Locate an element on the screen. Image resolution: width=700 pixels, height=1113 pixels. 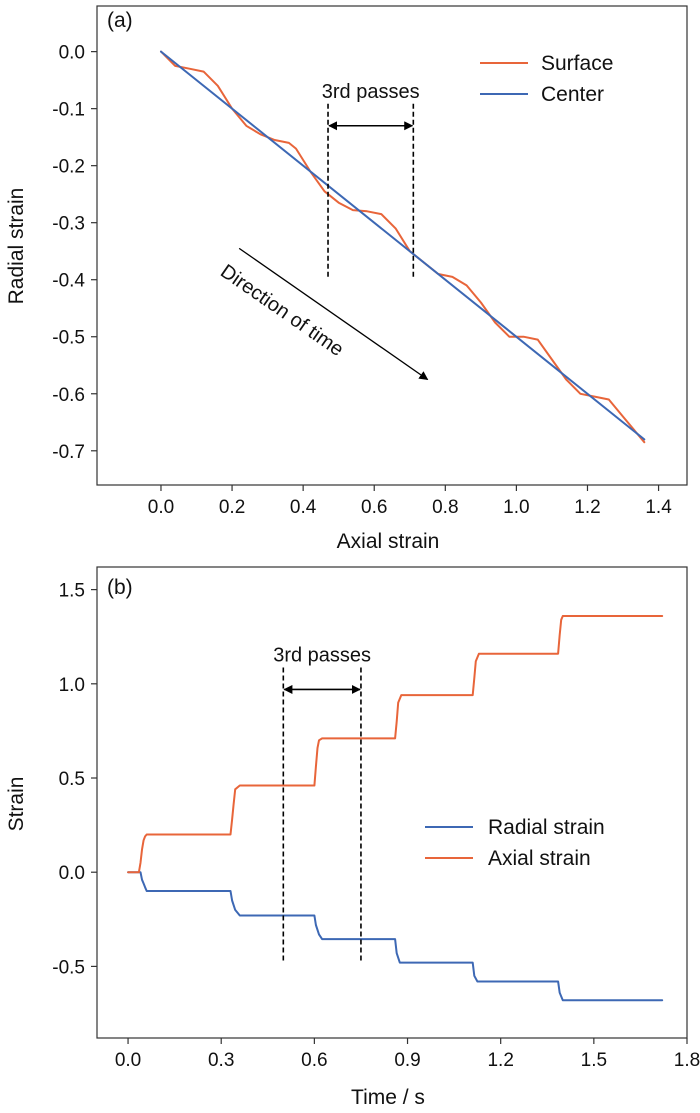
panel-a-x-axis-label: Axial strain is located at coordinates (388, 541).